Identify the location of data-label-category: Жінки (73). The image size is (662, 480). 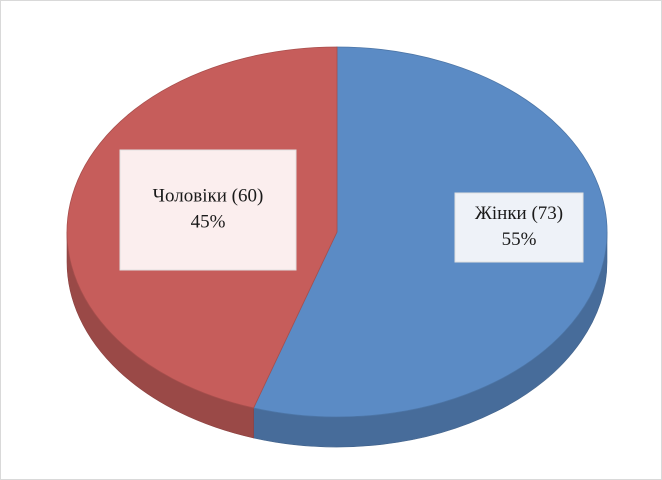
(519, 213).